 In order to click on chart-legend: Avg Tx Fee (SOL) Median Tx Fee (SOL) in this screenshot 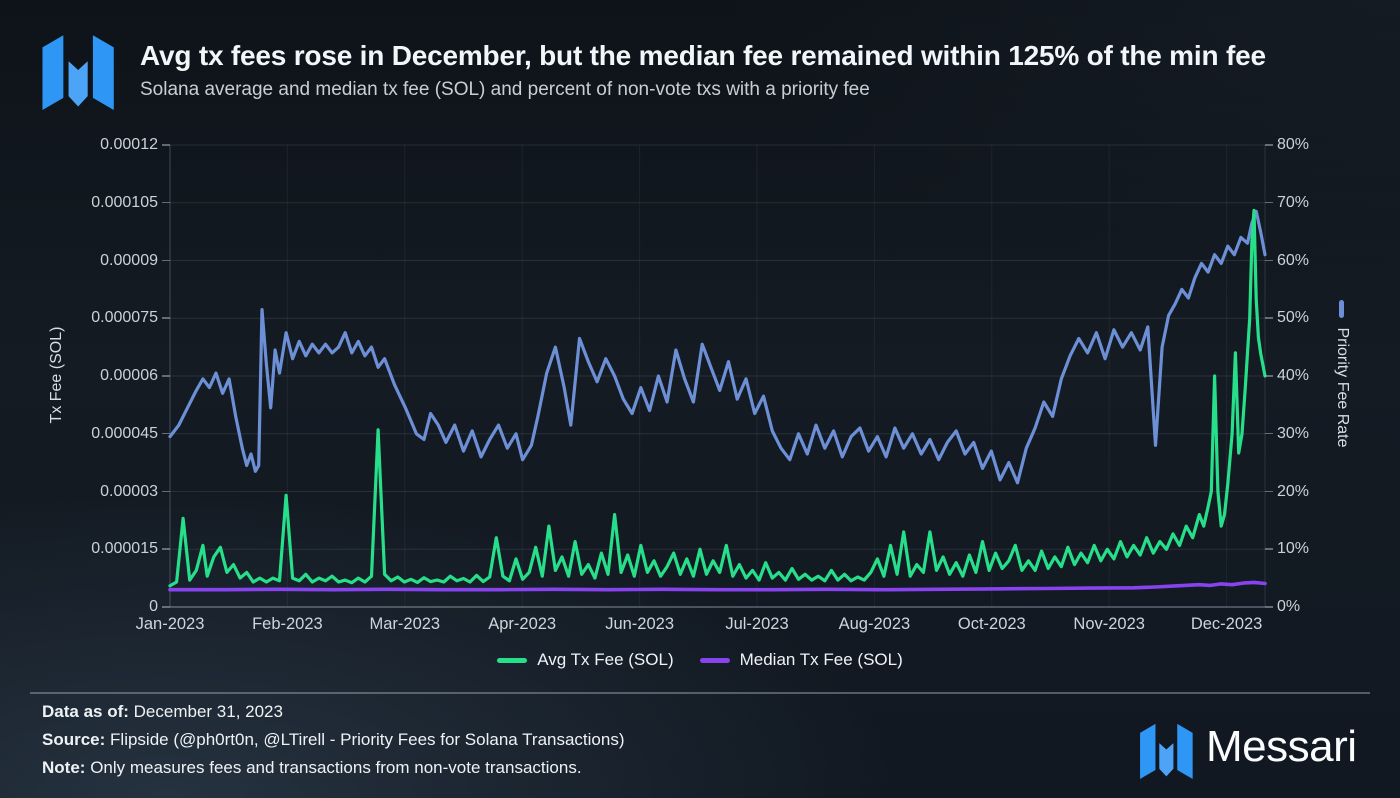, I will do `click(700, 660)`.